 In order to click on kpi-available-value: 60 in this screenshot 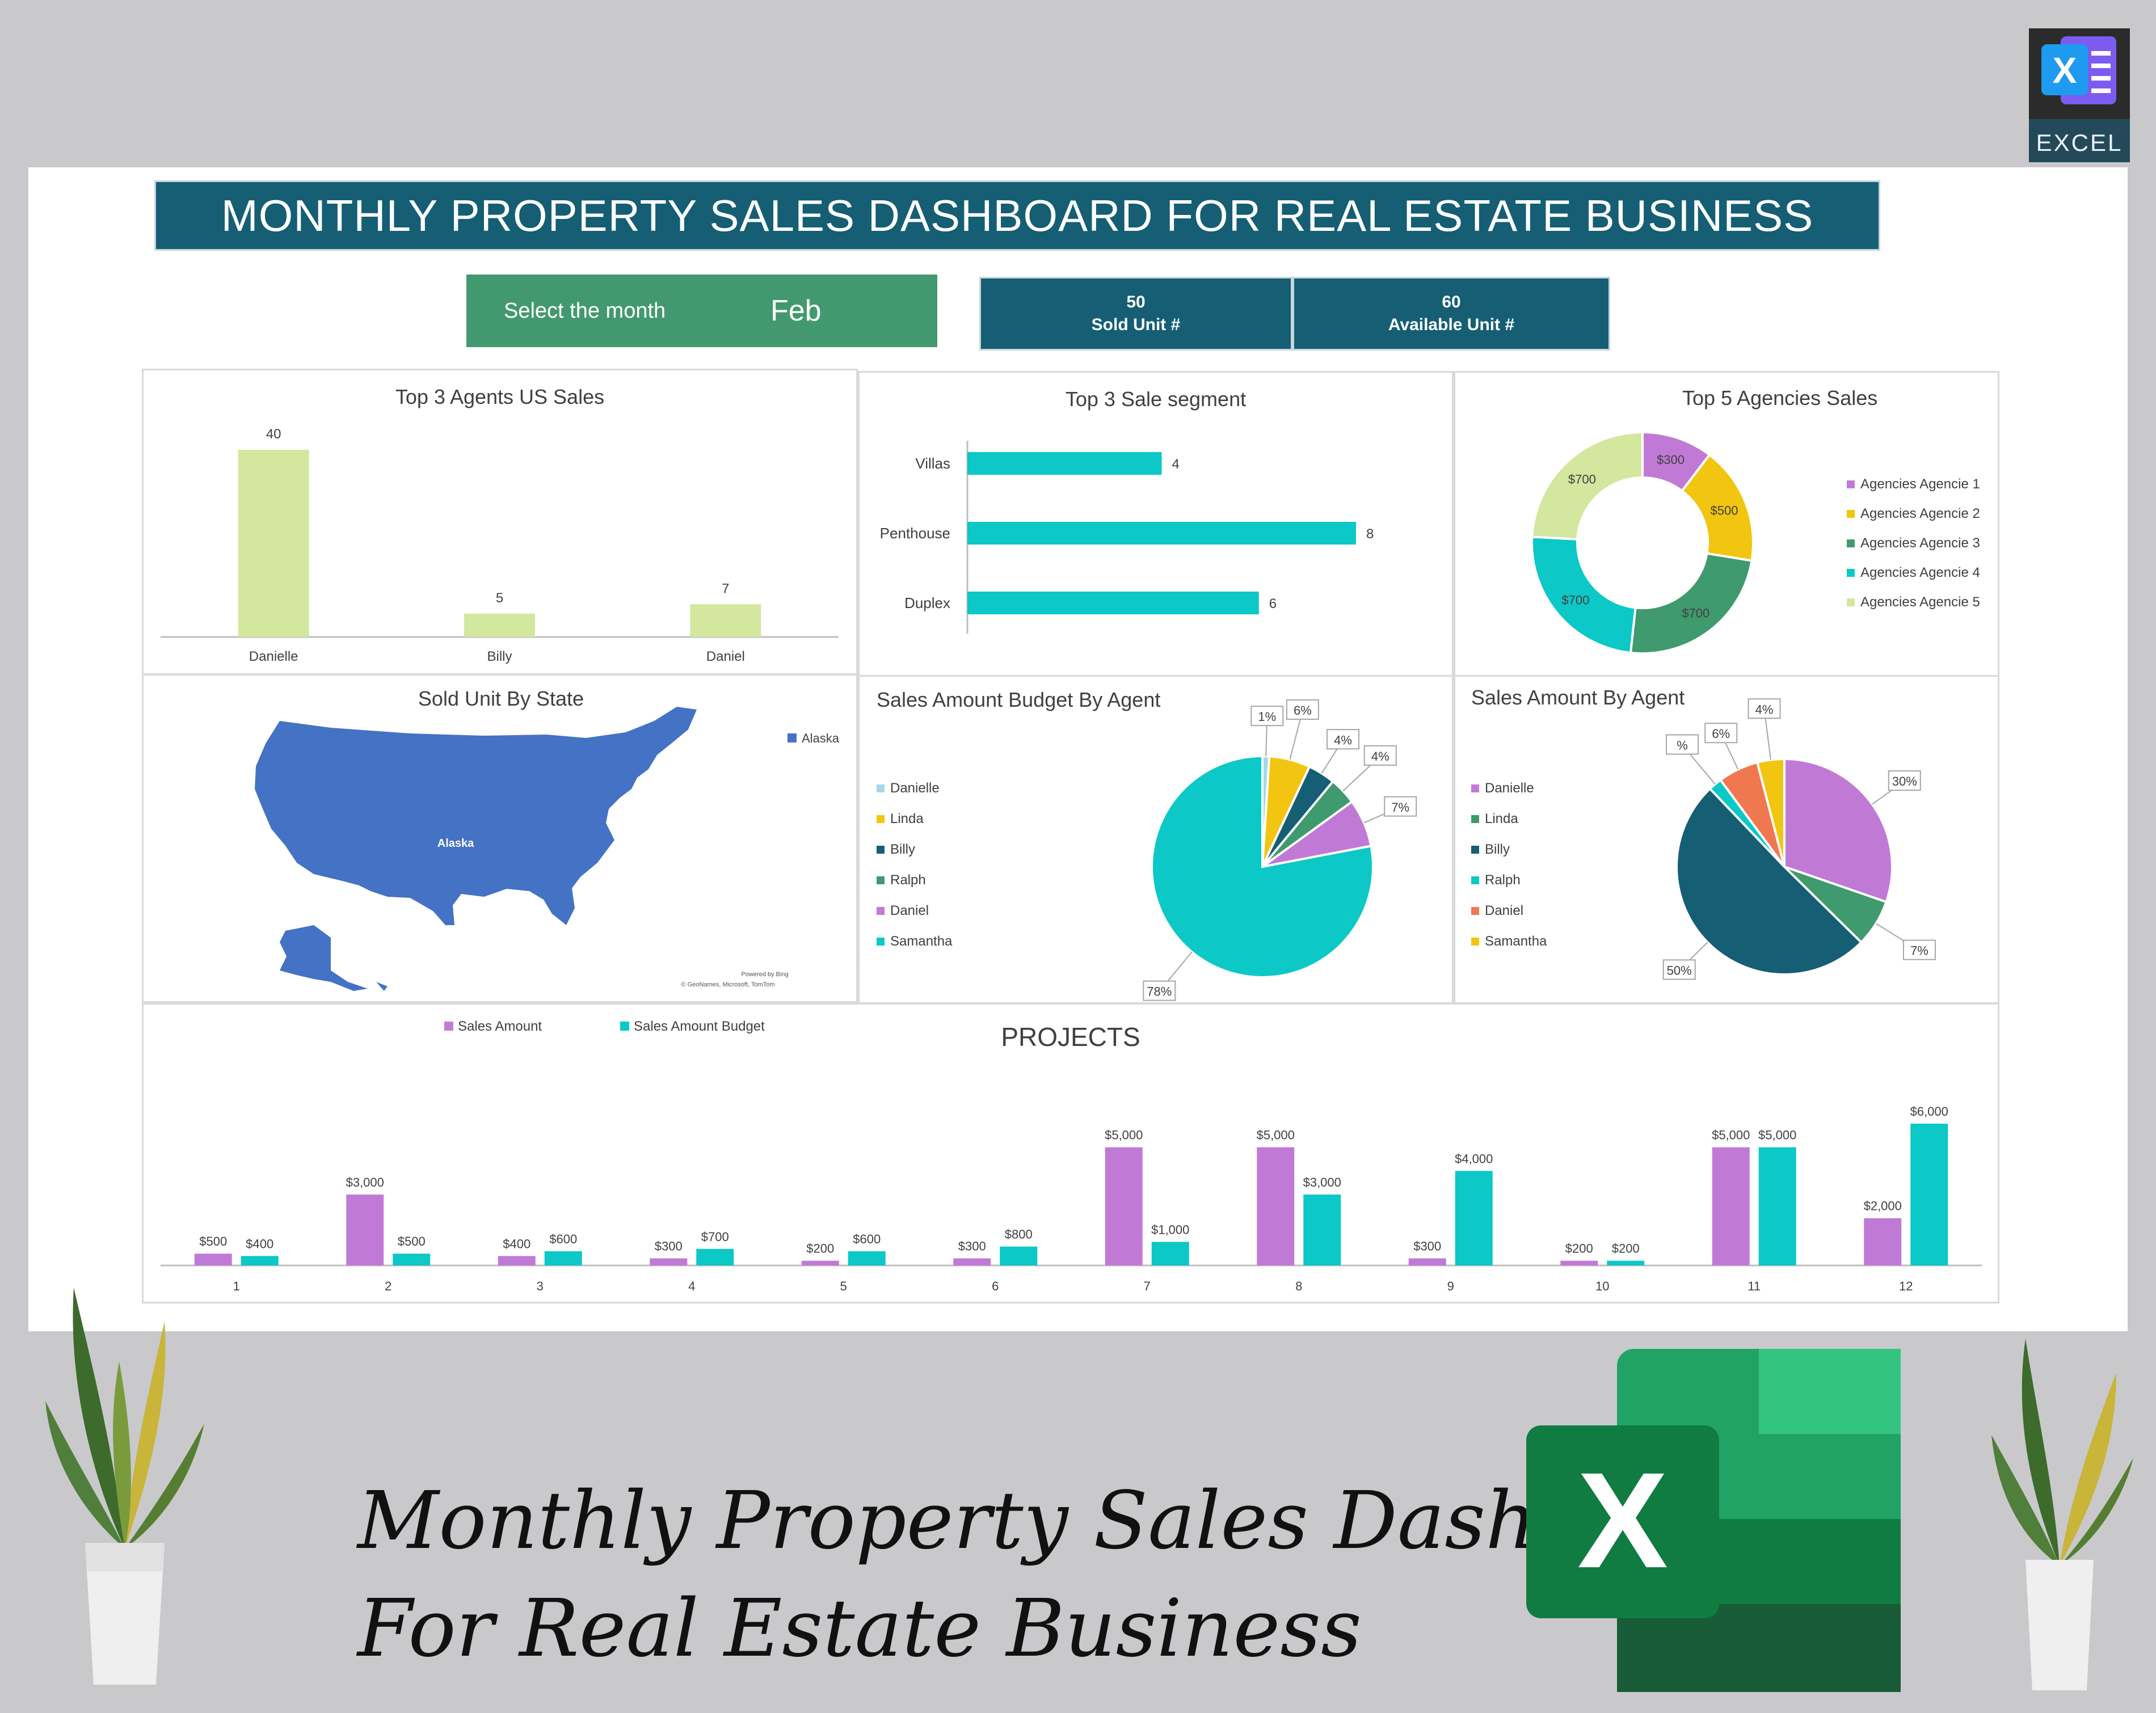, I will do `click(1451, 302)`.